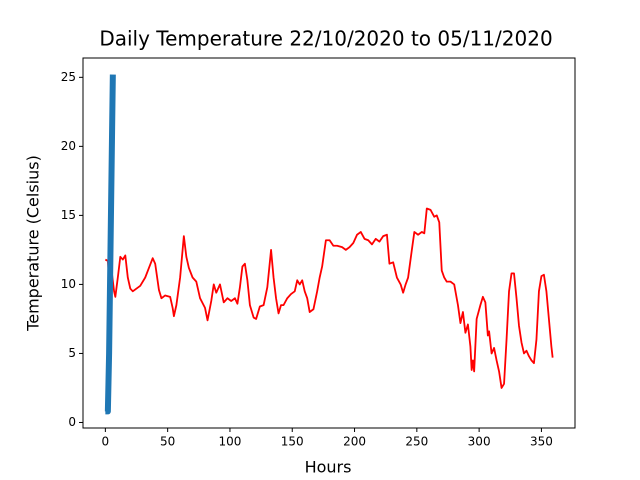 The height and width of the screenshot is (480, 640). Describe the element at coordinates (68, 215) in the screenshot. I see `y-tick-label: 15` at that location.